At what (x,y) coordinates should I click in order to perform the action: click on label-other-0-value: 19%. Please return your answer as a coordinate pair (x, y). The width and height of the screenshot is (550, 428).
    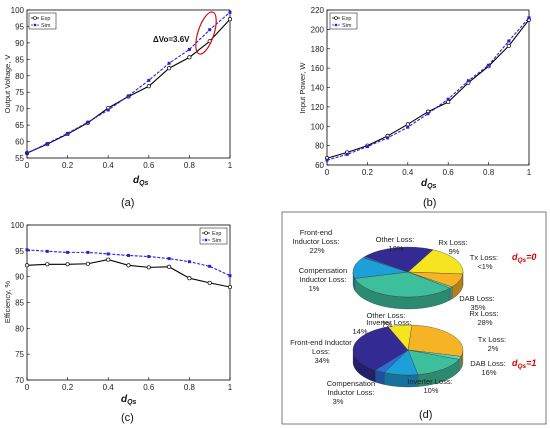
    Looking at the image, I should click on (395, 248).